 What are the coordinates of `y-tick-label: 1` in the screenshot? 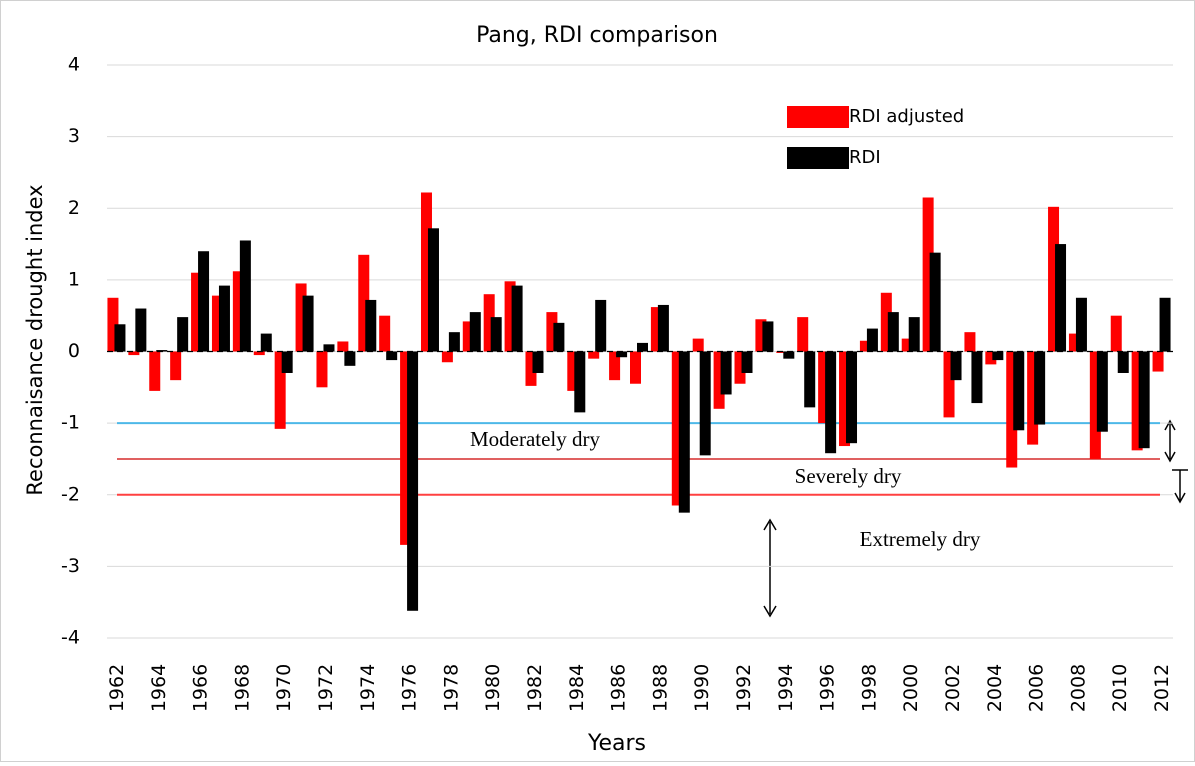 It's located at (74, 279).